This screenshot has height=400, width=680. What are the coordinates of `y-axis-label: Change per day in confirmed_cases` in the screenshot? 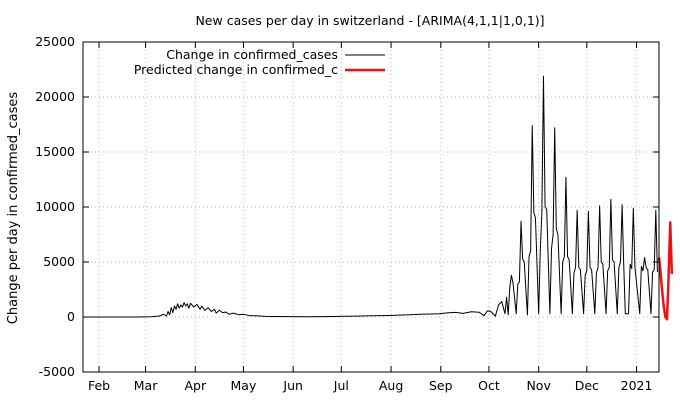 It's located at (13, 208).